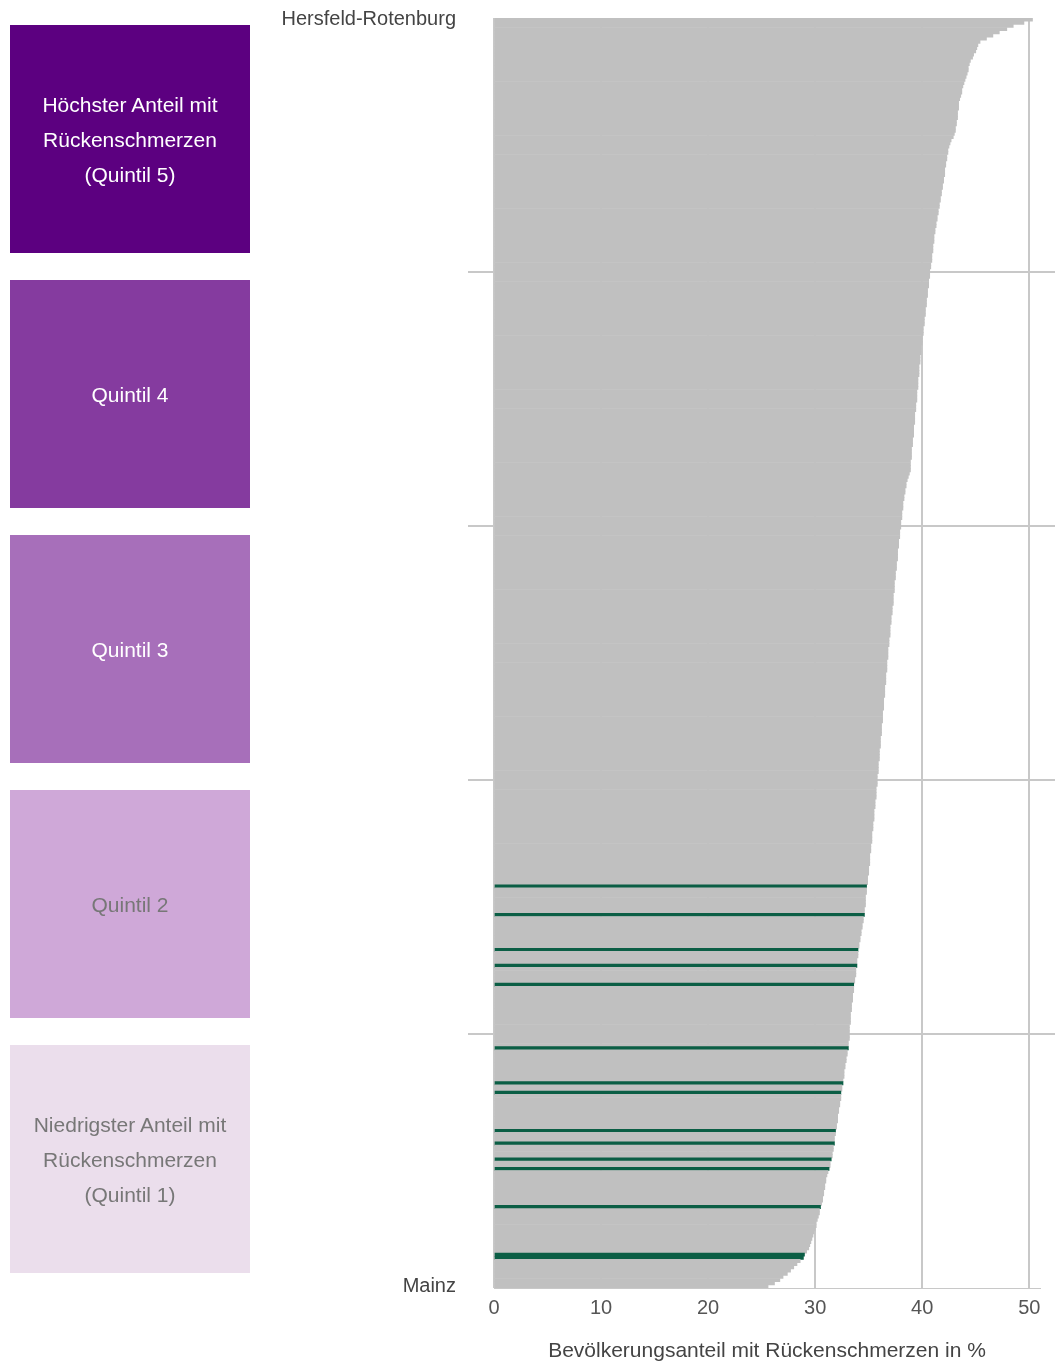 This screenshot has height=1368, width=1055. Describe the element at coordinates (815, 1306) in the screenshot. I see `x-tick-label: 30` at that location.